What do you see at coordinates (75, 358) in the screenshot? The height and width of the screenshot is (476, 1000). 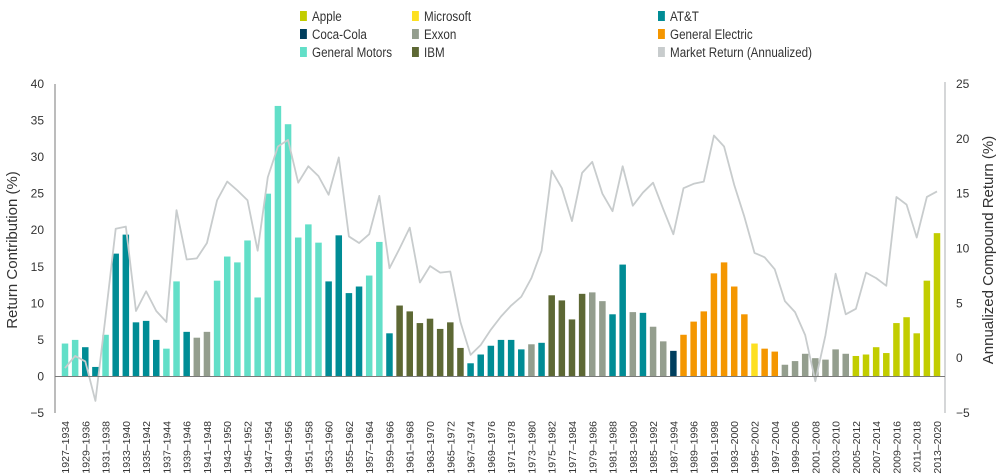 I see `bar-1928-1935` at bounding box center [75, 358].